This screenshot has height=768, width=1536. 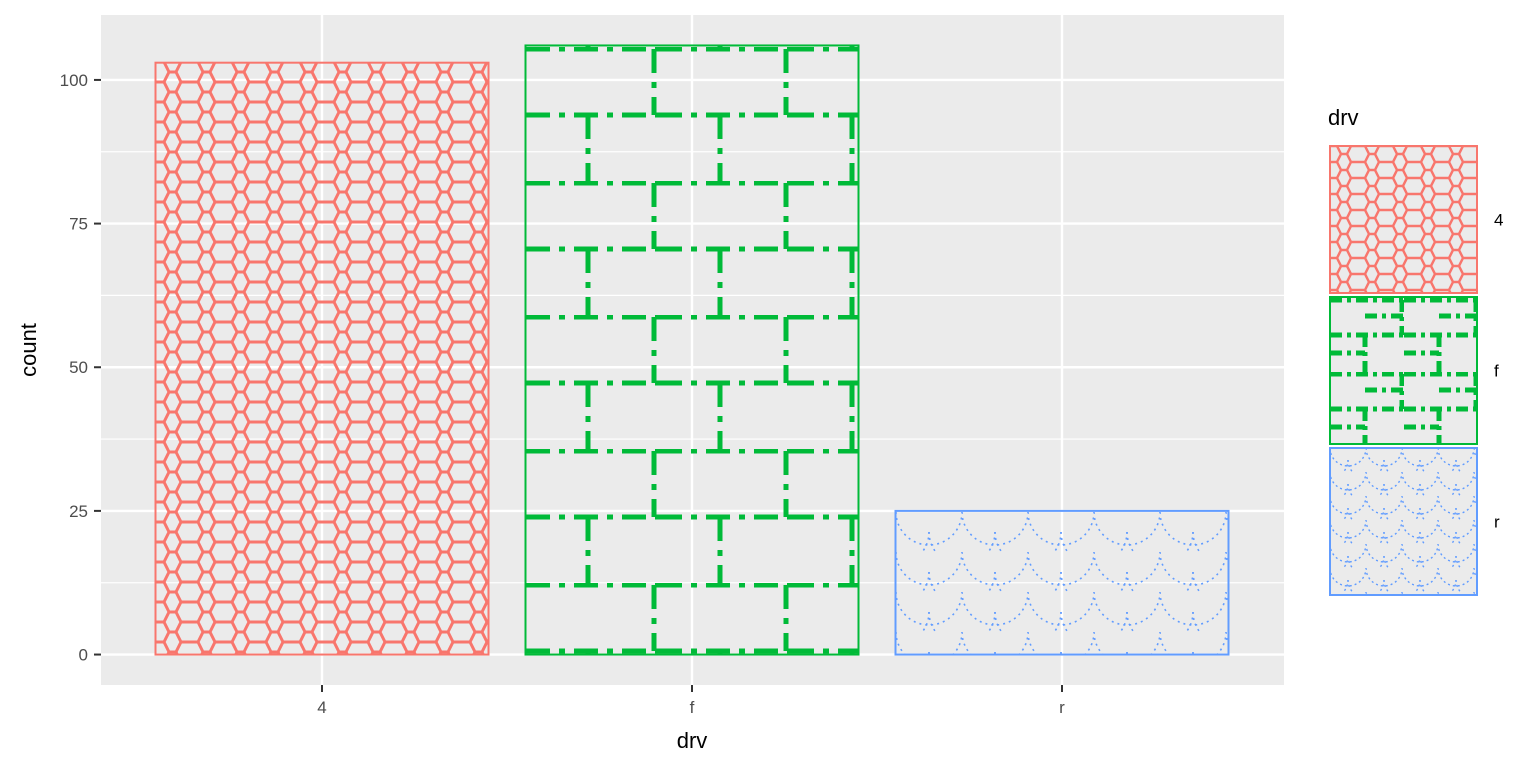 What do you see at coordinates (1062, 707) in the screenshot?
I see `x-tick-label: r` at bounding box center [1062, 707].